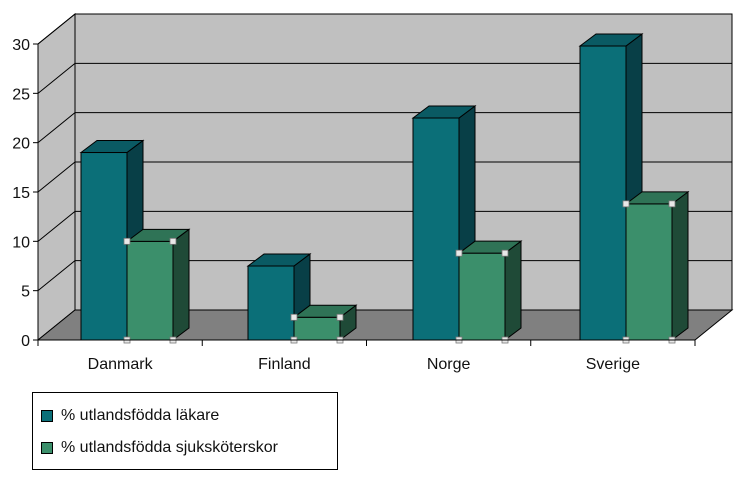  Describe the element at coordinates (140, 415) in the screenshot. I see `legend-label-series-1: % utlandsfödda läkare` at that location.